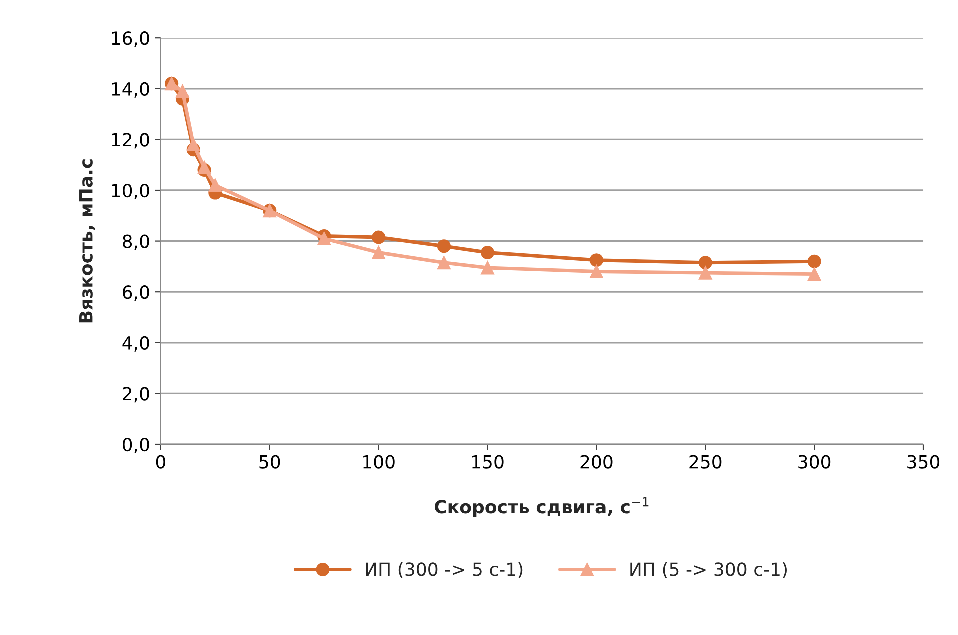  I want to click on x-axis-title: Скорость сдвига, с$^{−1}$, so click(541, 507).